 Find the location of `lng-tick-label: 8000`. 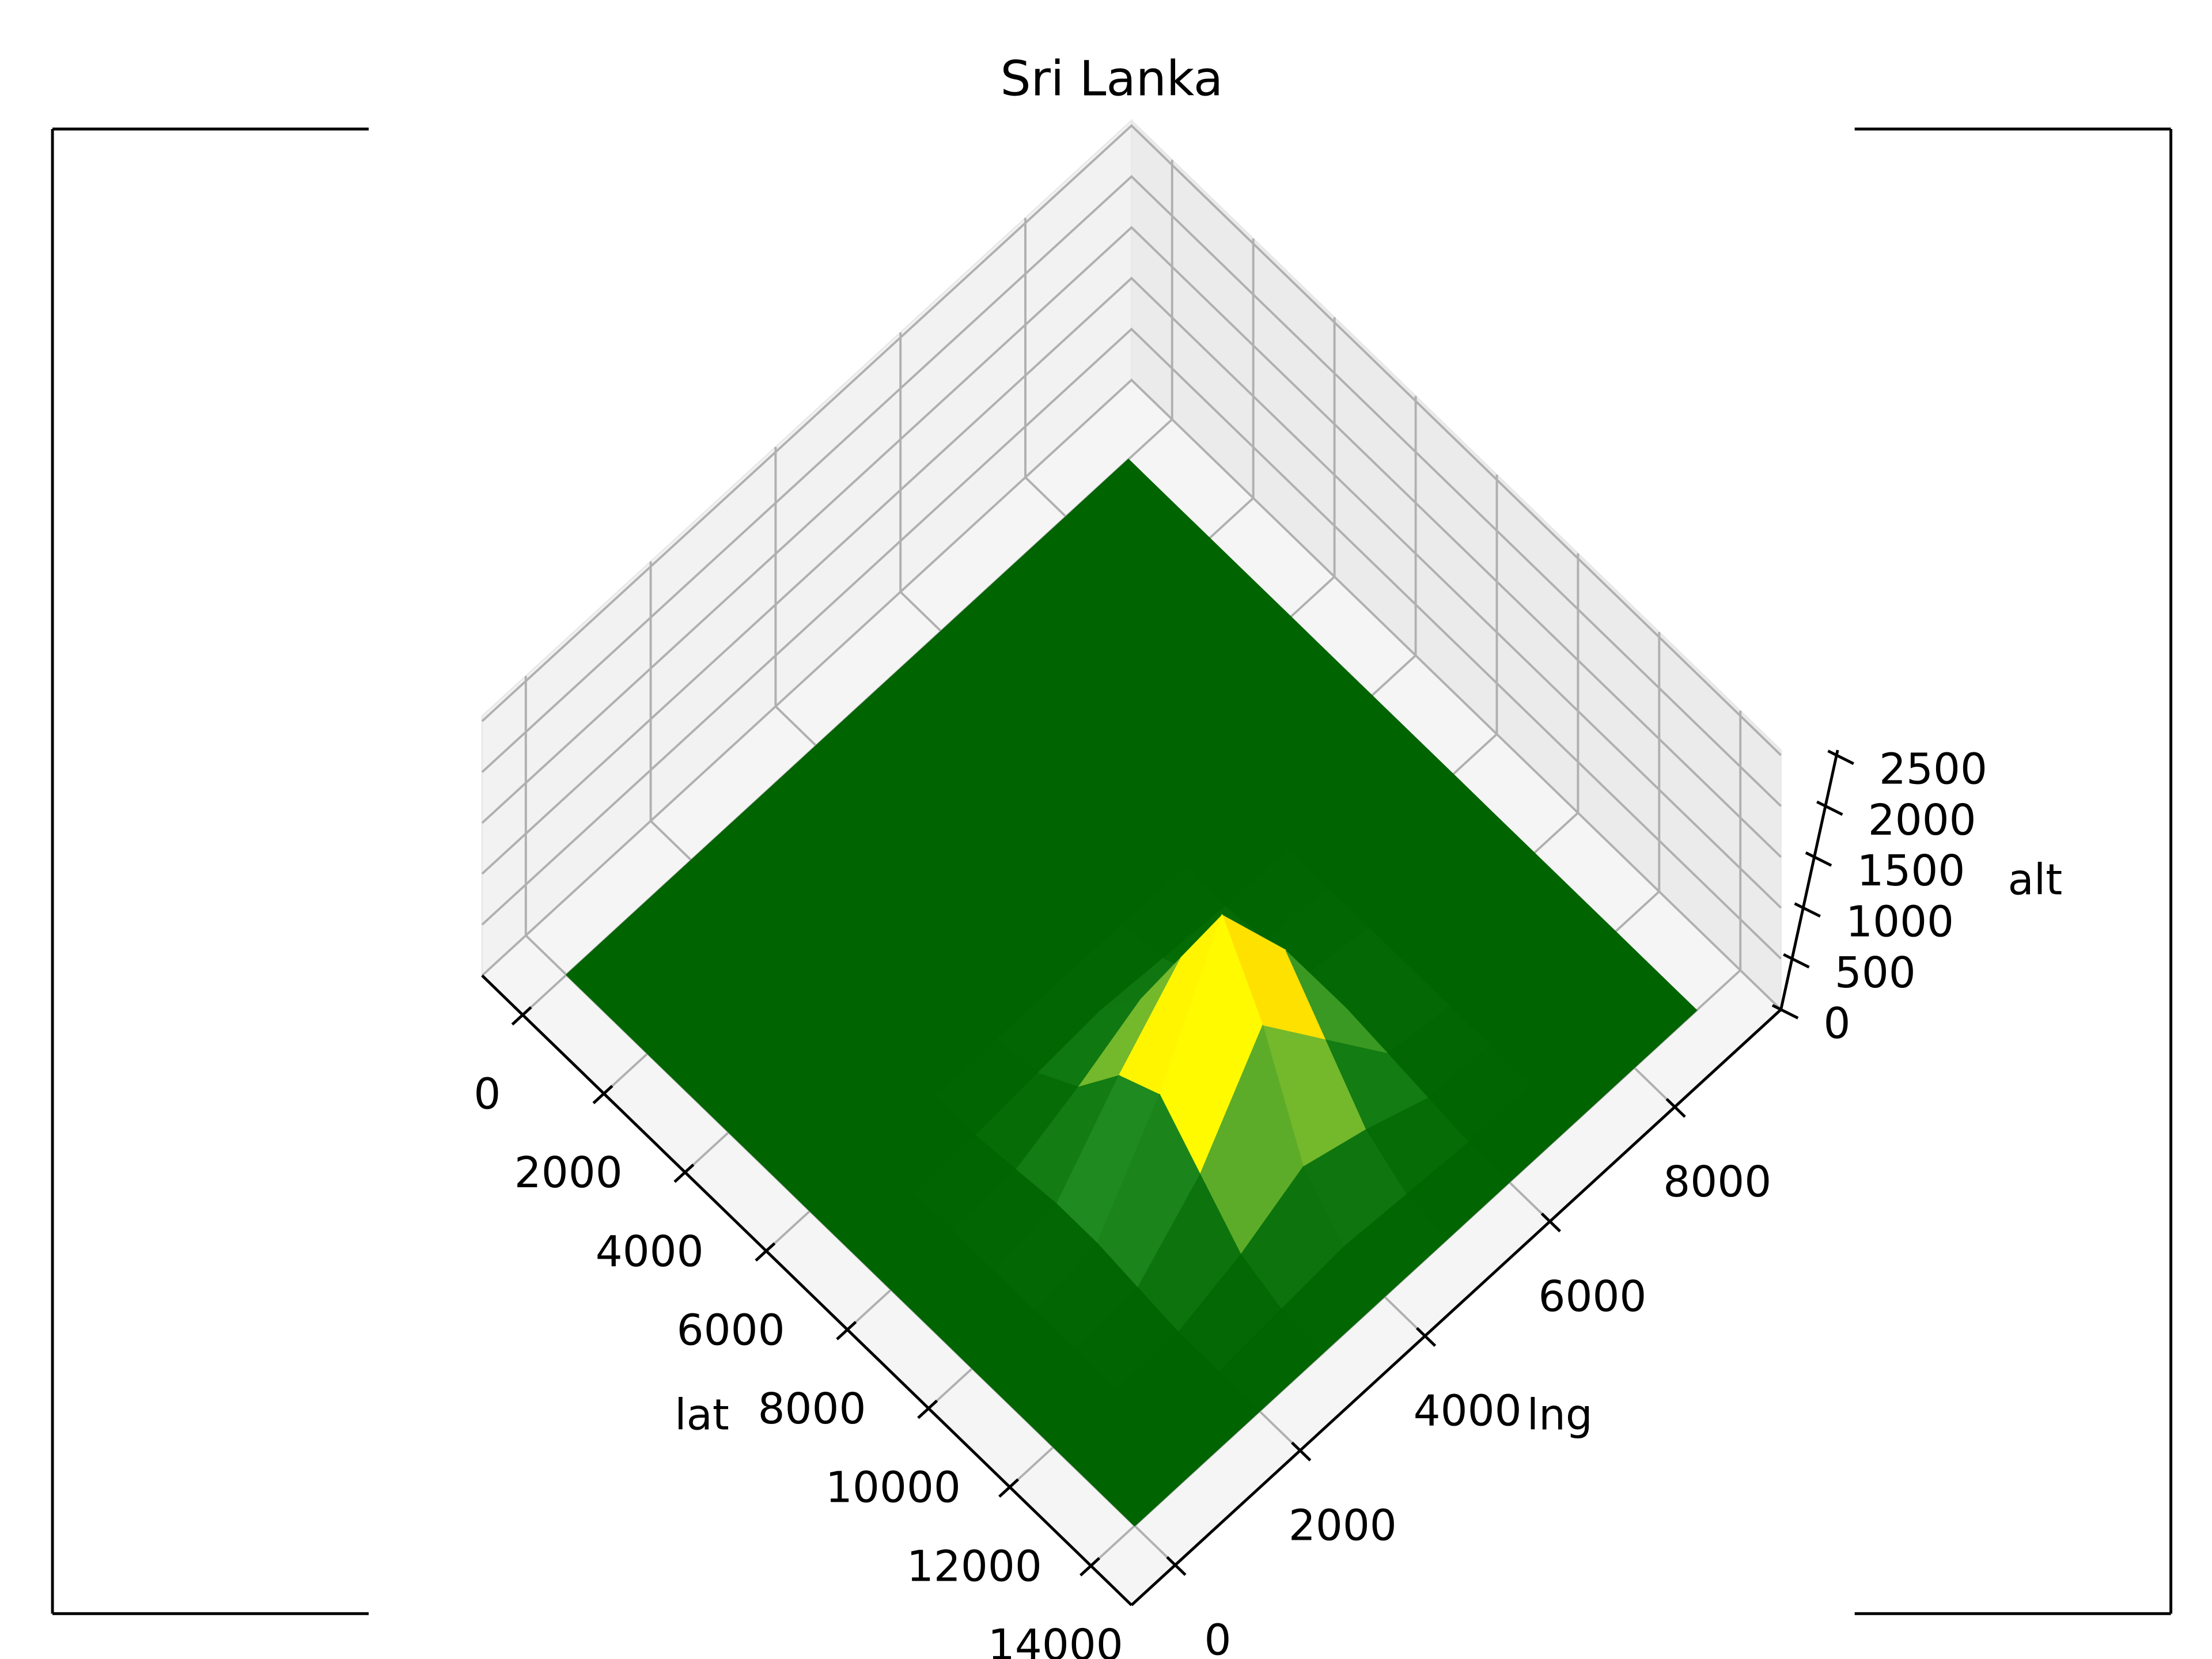

lng-tick-label: 8000 is located at coordinates (1717, 1182).